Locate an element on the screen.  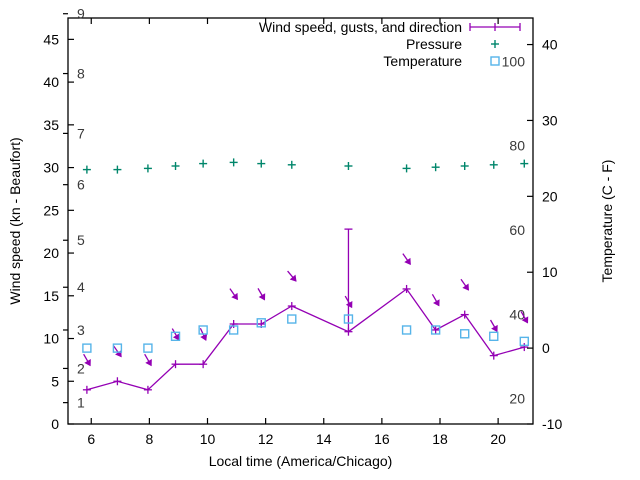
beaufort-label: 8 is located at coordinates (81, 74).